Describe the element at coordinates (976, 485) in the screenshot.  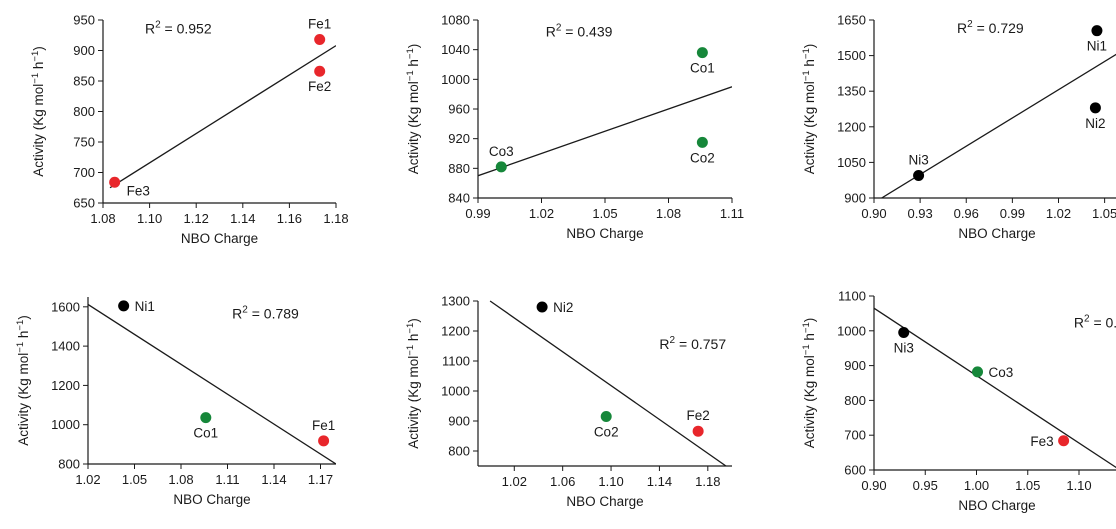
I see `x-tick-label: 1.00` at that location.